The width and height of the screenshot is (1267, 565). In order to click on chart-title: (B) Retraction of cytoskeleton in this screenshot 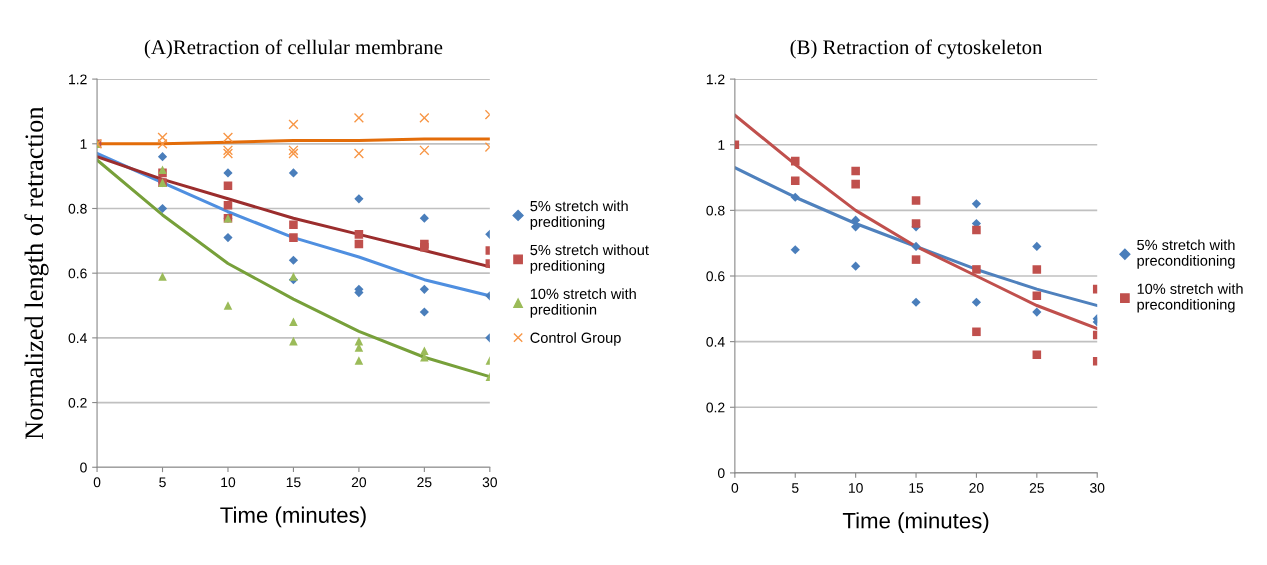, I will do `click(916, 49)`.